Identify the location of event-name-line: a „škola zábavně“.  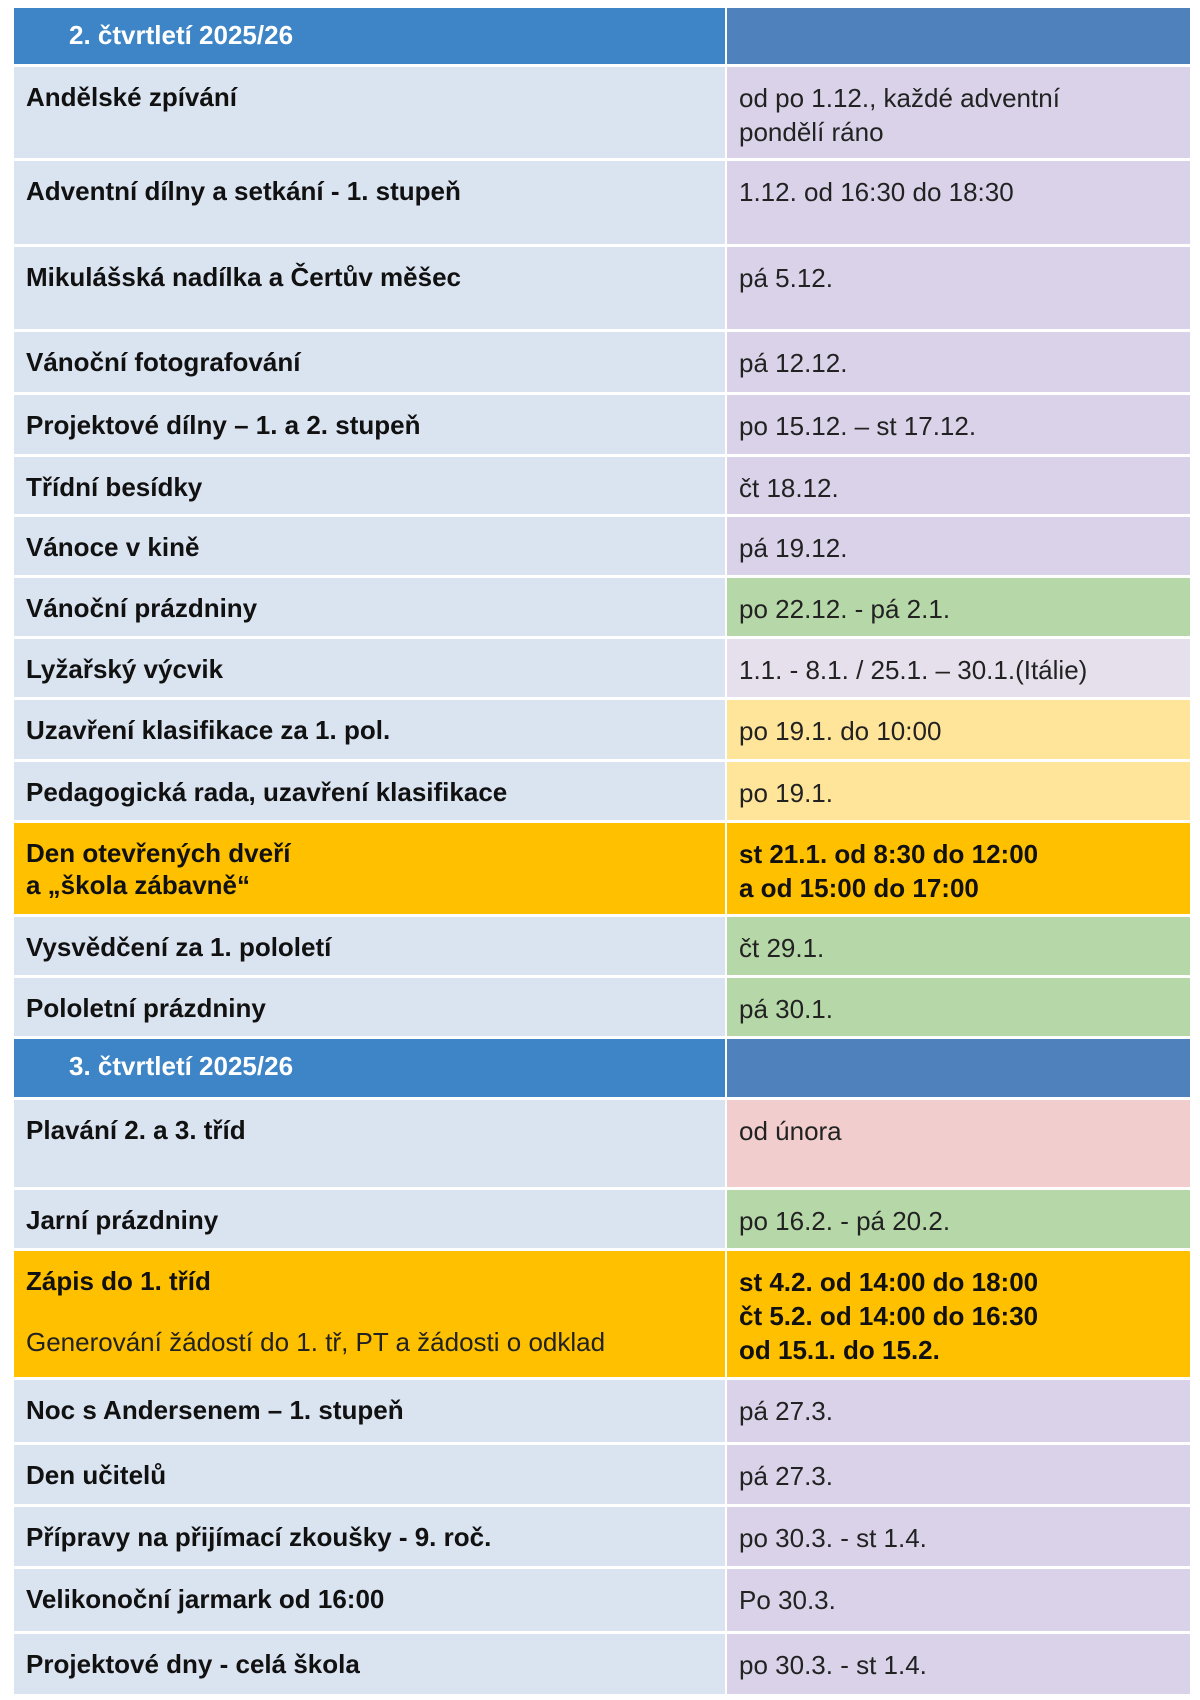
(138, 885).